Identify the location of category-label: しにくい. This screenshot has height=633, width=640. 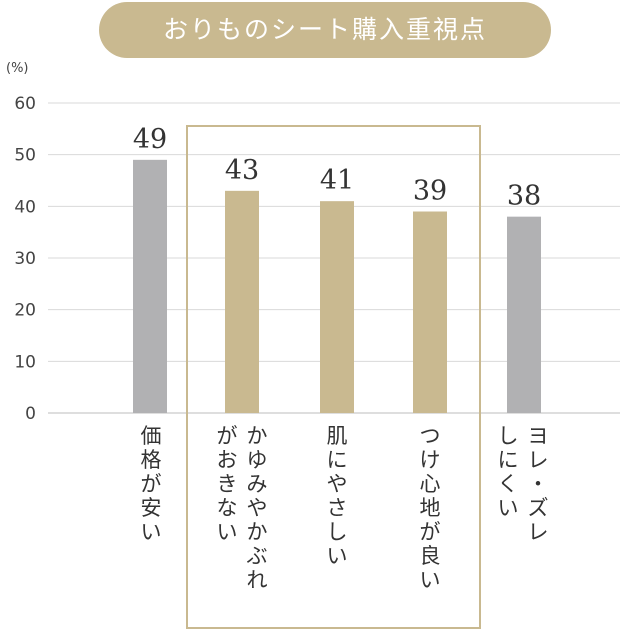
(508, 472).